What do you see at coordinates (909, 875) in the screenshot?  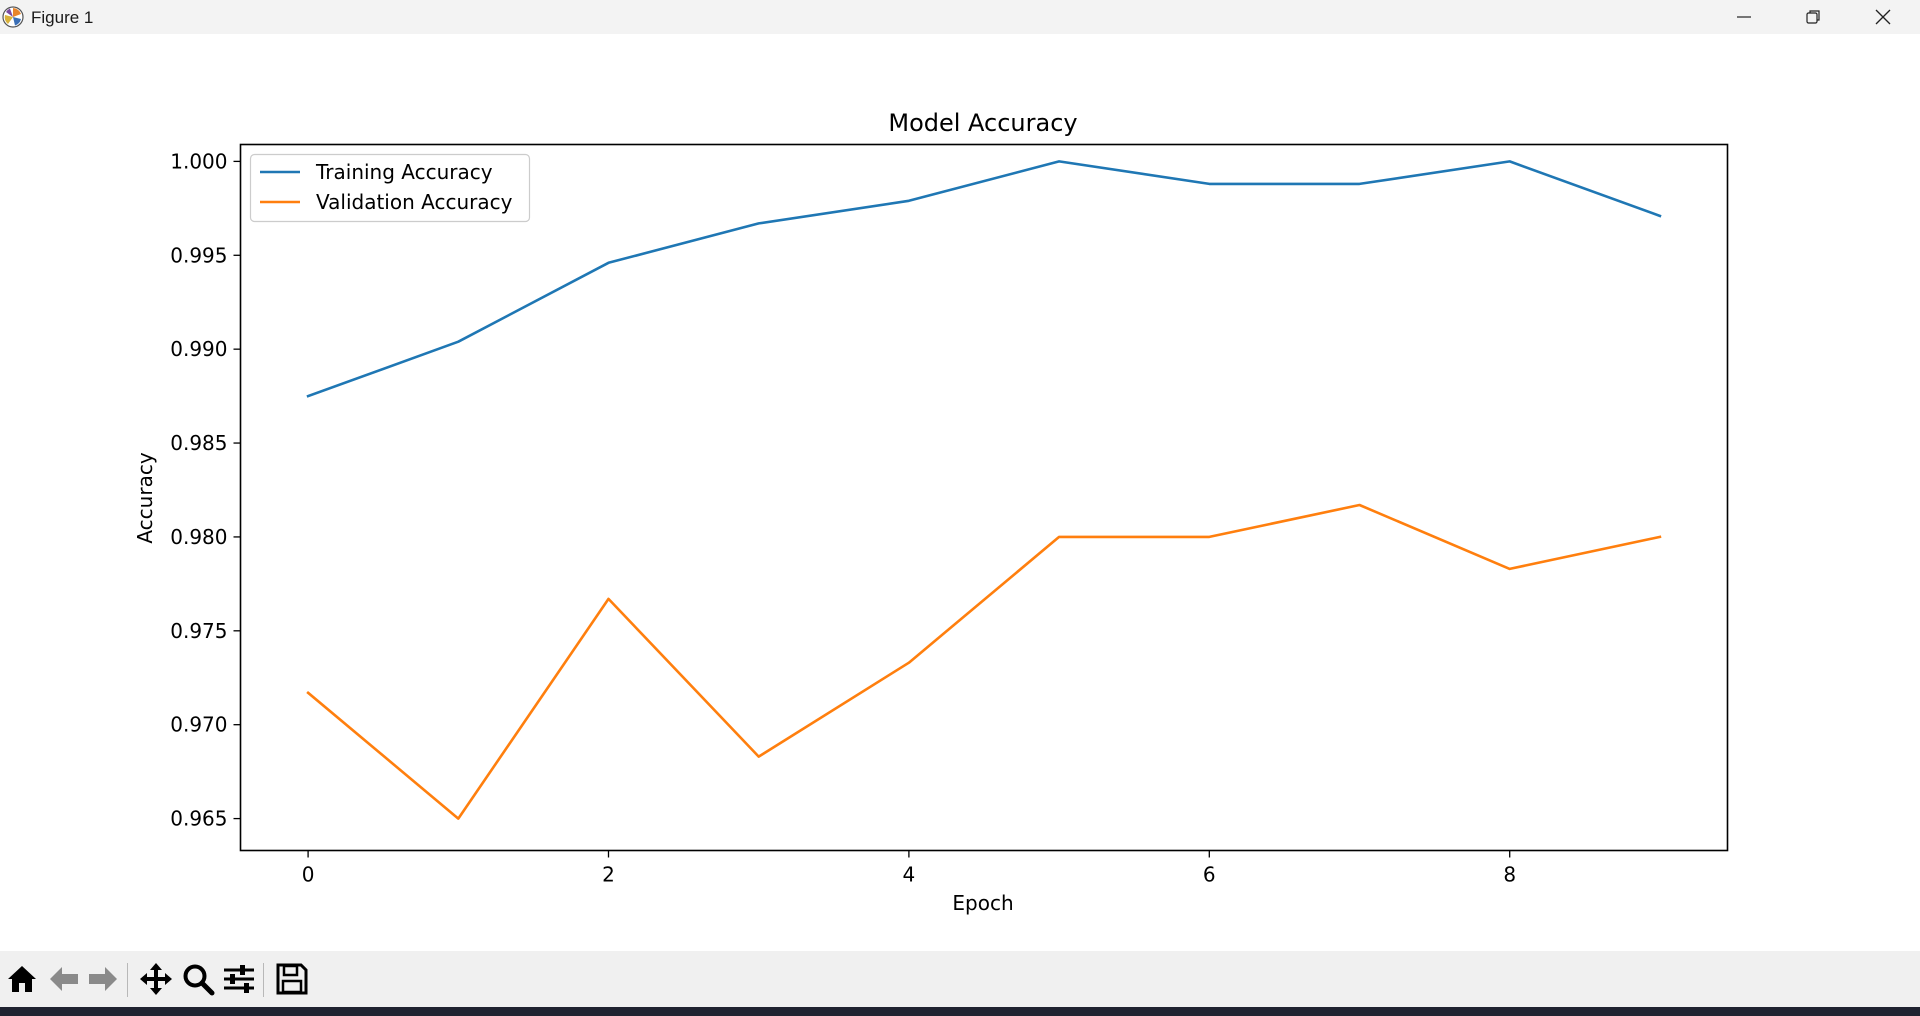 I see `x-tick-label: 4` at bounding box center [909, 875].